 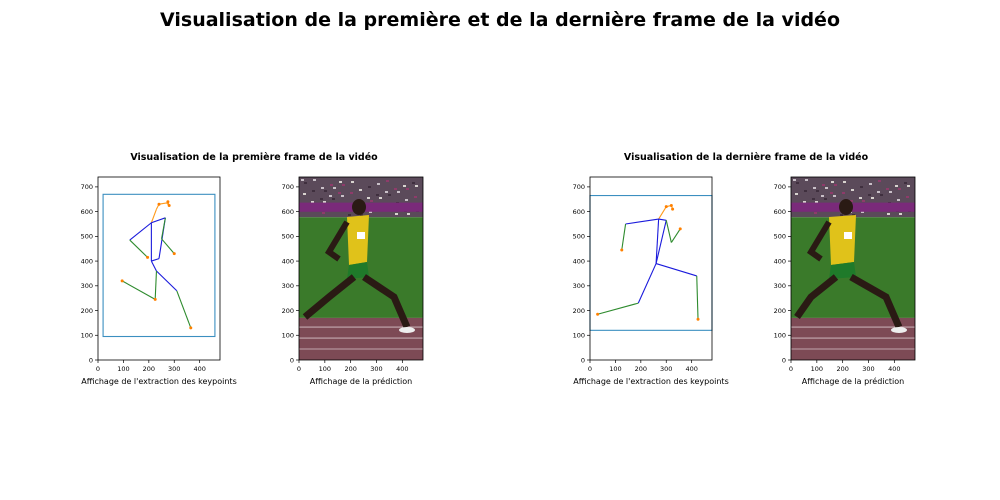 What do you see at coordinates (376, 369) in the screenshot?
I see `x-tick-label: 300` at bounding box center [376, 369].